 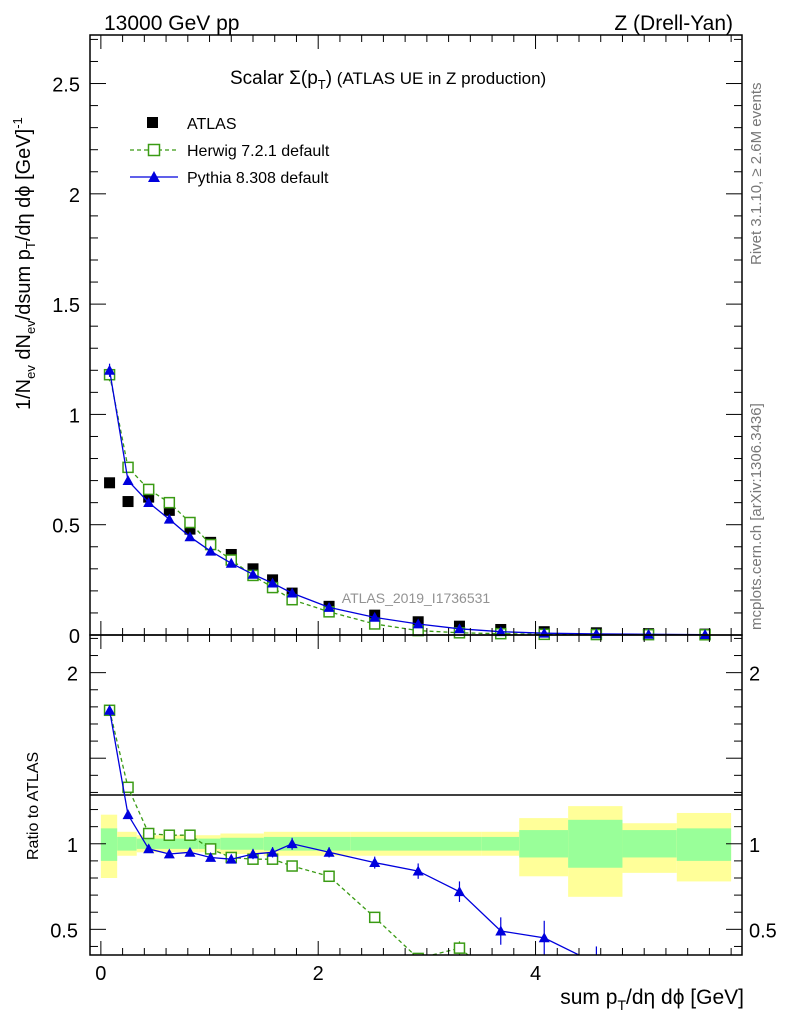 I want to click on x-tick-label: 4, so click(x=535, y=974).